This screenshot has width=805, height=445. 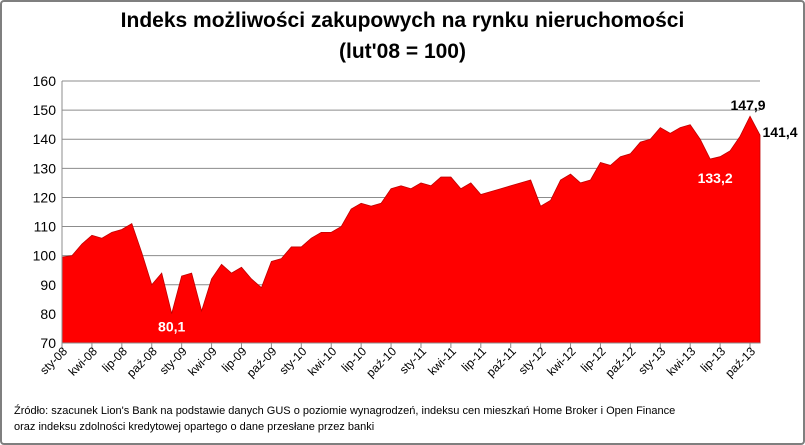 I want to click on x-tick-label: kwi-08, so click(x=83, y=361).